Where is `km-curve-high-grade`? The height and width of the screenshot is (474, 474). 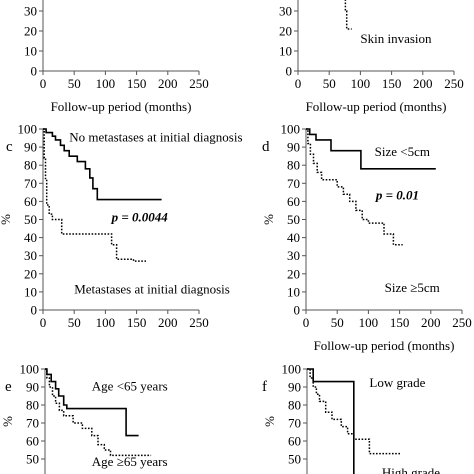
km-curve-high-grade is located at coordinates (354, 411).